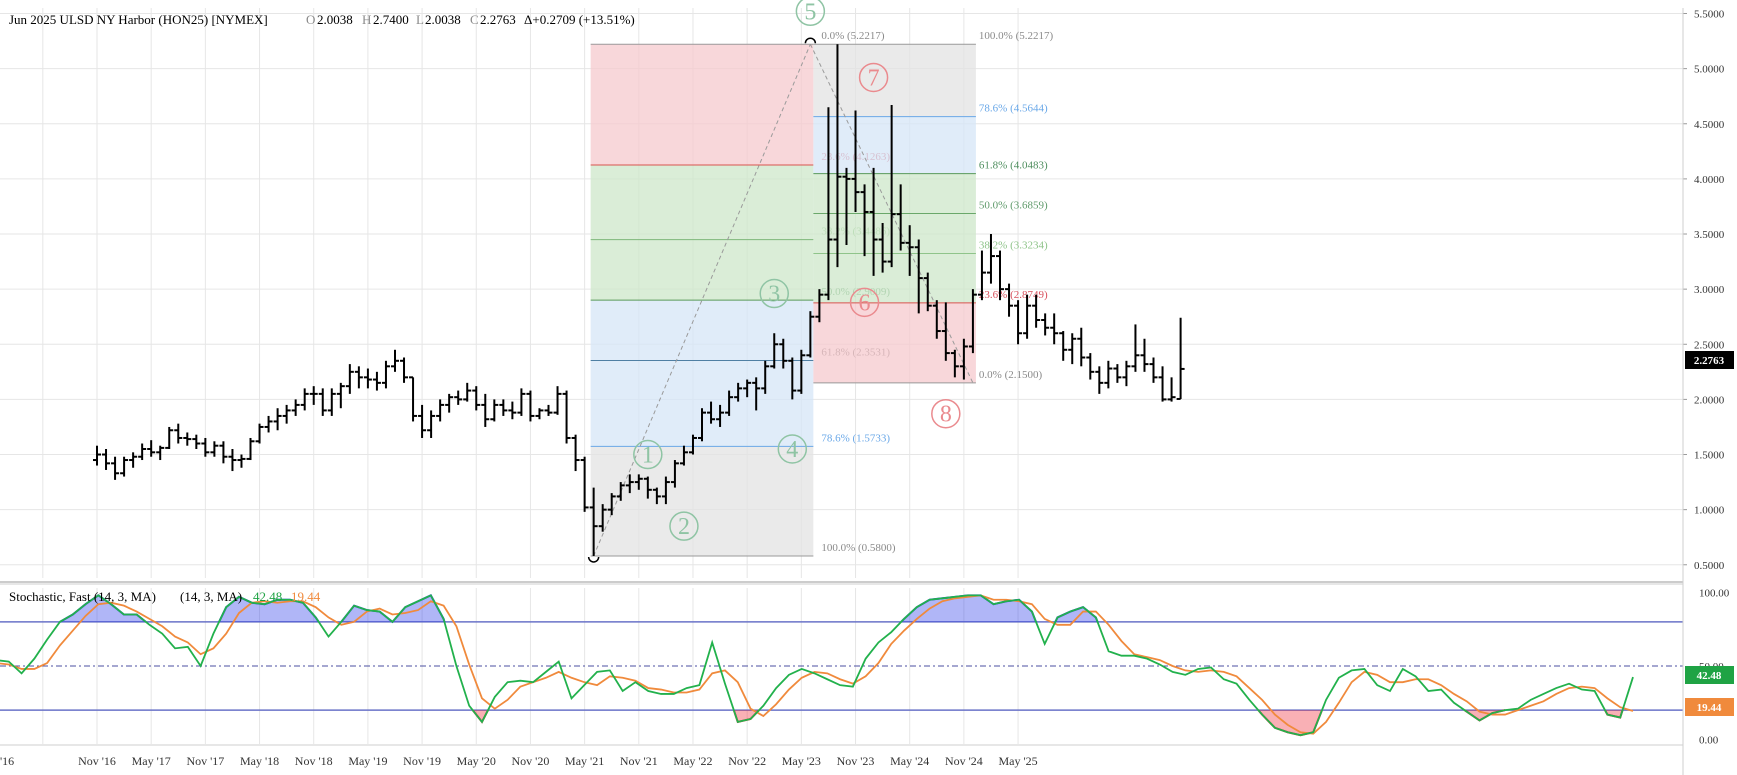 The width and height of the screenshot is (1737, 775). Describe the element at coordinates (1709, 456) in the screenshot. I see `price-tick-label: 1.5000` at that location.